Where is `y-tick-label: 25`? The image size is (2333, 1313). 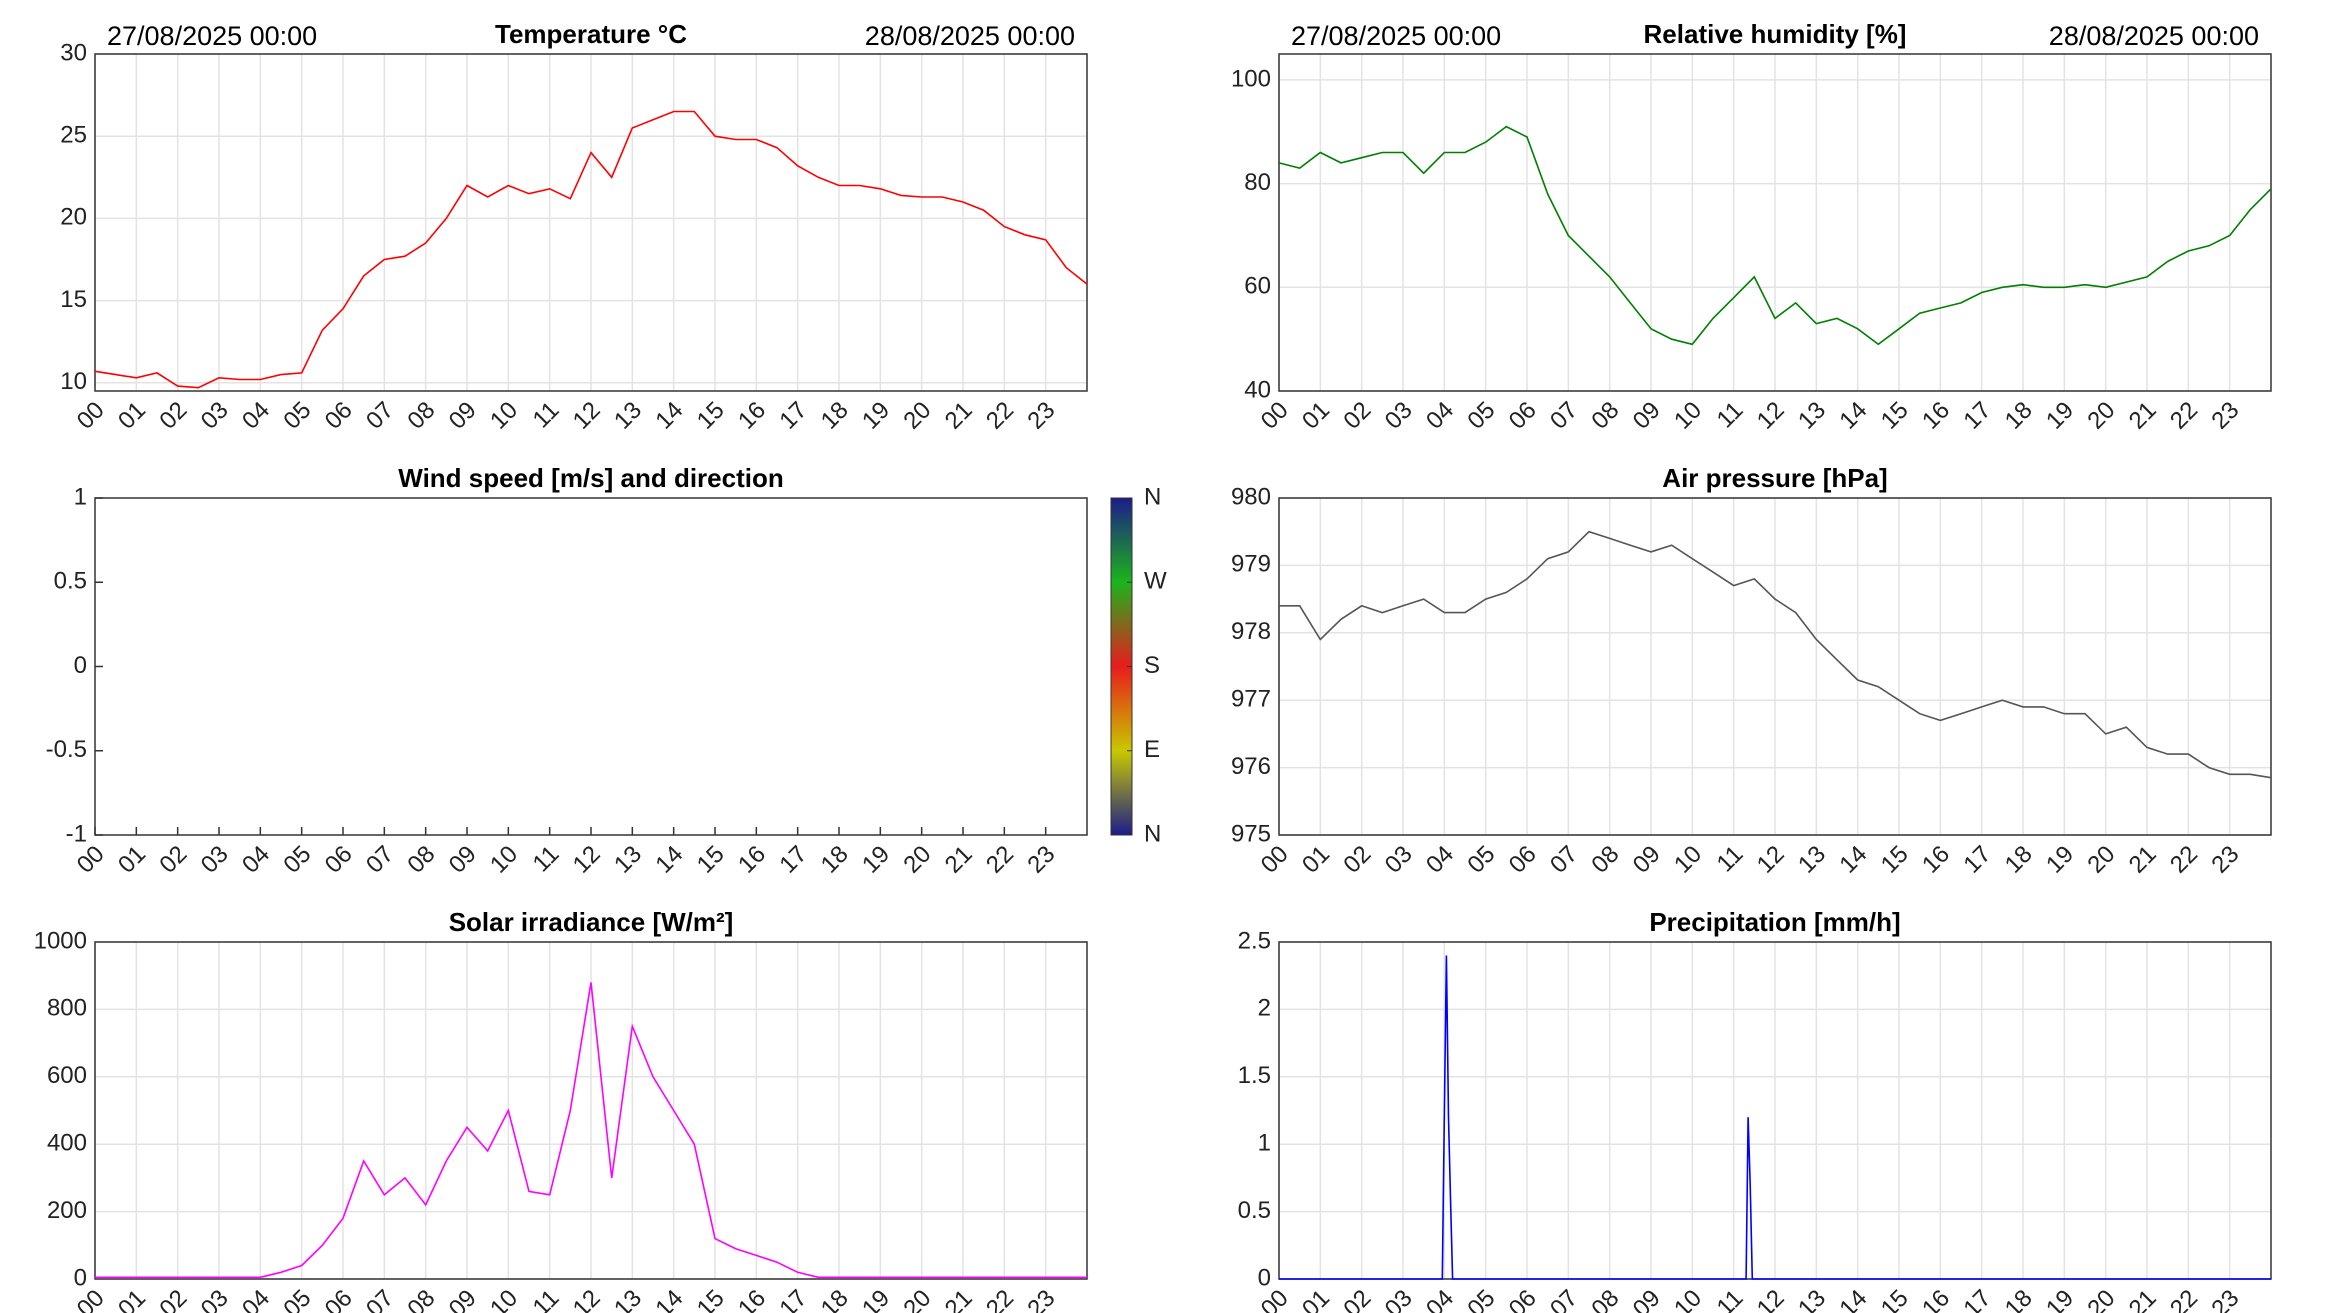 y-tick-label: 25 is located at coordinates (73, 135).